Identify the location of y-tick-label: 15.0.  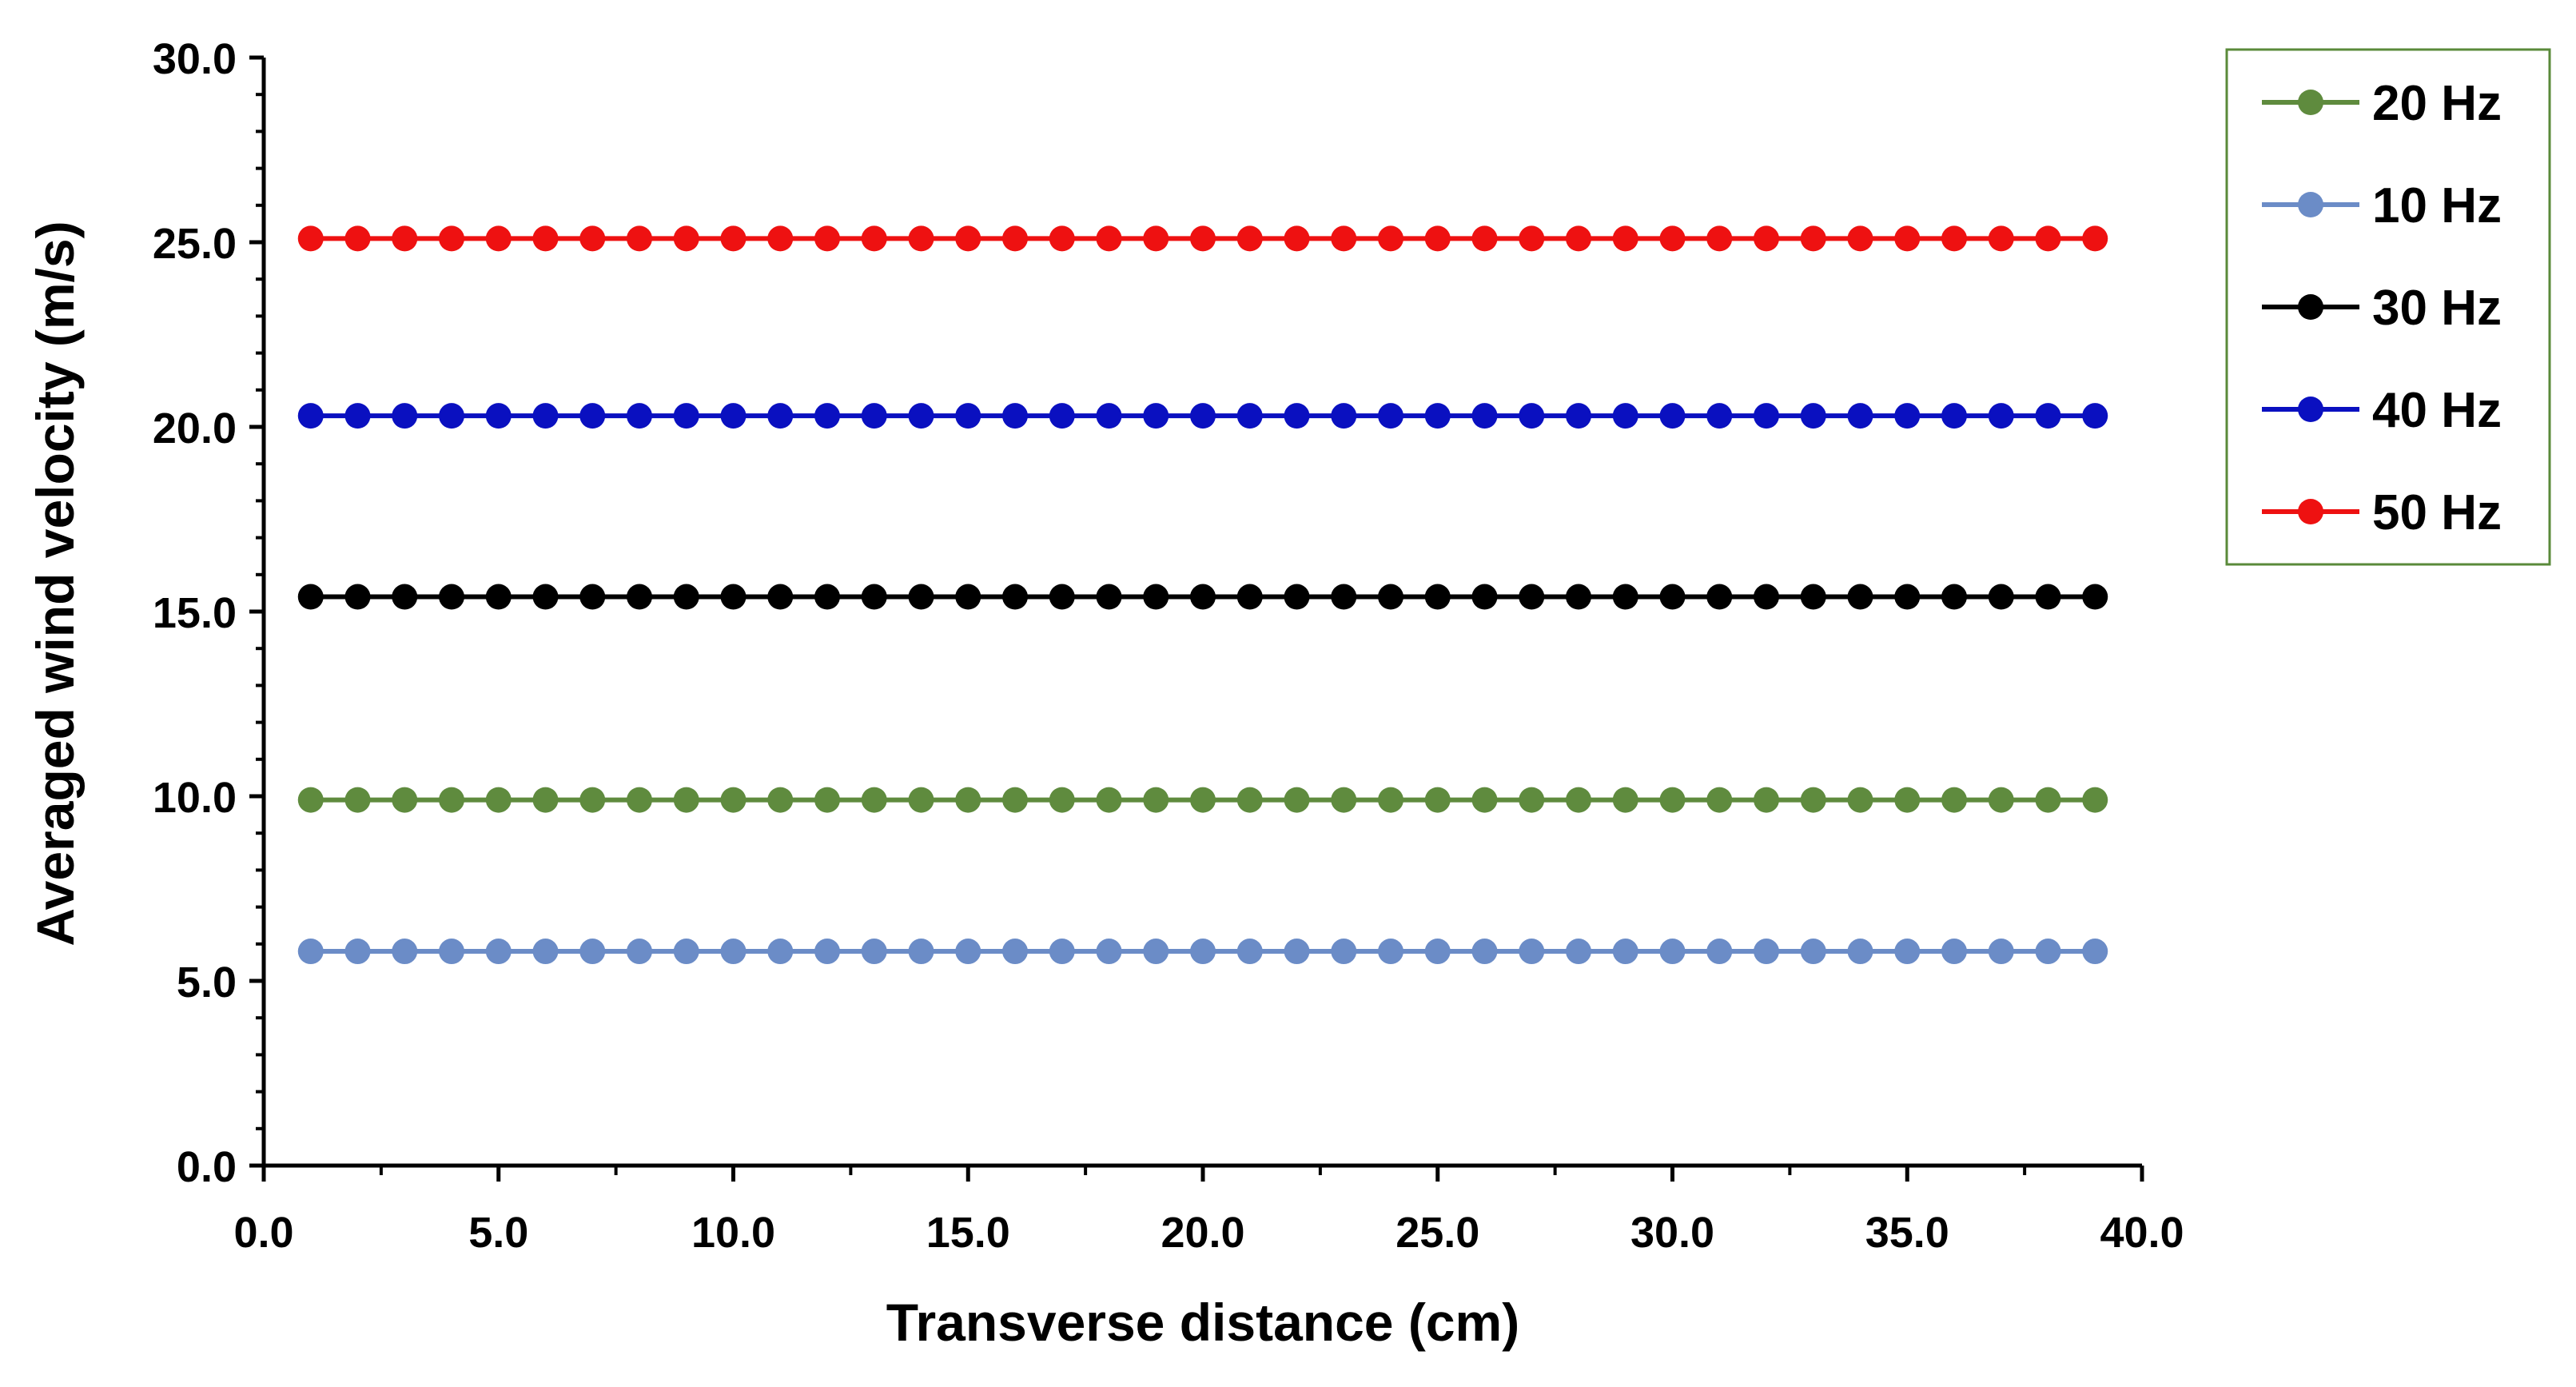
(195, 613).